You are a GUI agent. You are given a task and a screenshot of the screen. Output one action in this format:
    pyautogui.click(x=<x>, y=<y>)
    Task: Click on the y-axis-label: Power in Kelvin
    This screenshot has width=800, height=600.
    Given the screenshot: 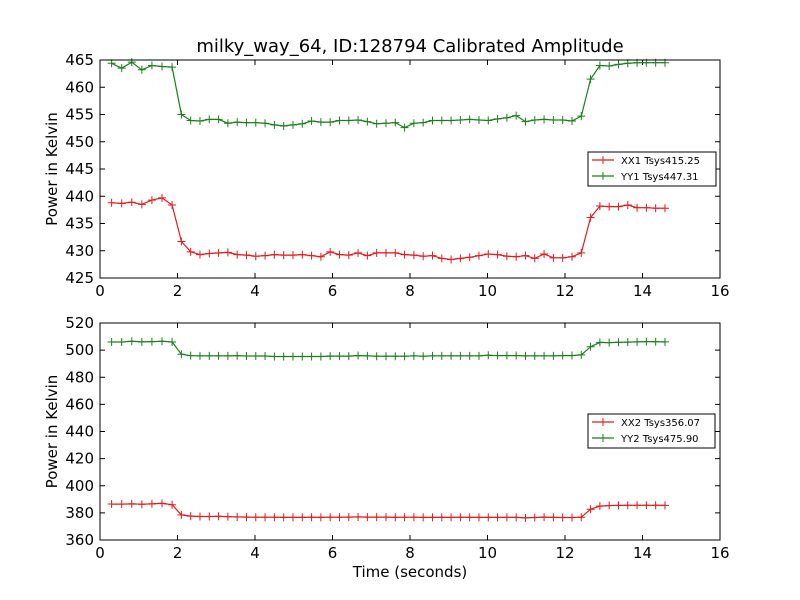 What is the action you would take?
    pyautogui.click(x=52, y=169)
    